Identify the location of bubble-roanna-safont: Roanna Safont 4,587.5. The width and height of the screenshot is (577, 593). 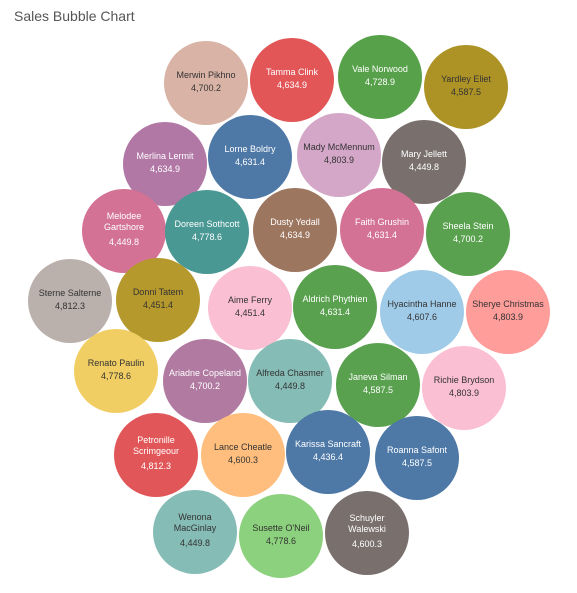
(417, 458).